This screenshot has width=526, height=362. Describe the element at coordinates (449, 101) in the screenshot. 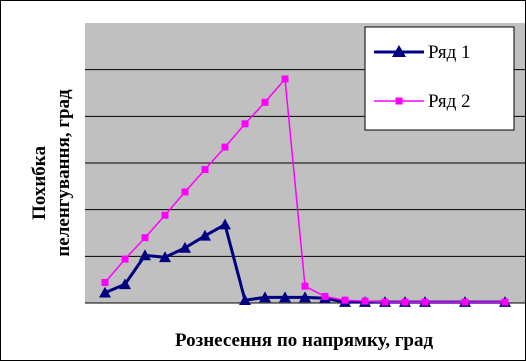

I see `legend-label-series-2: Ряд 2` at that location.